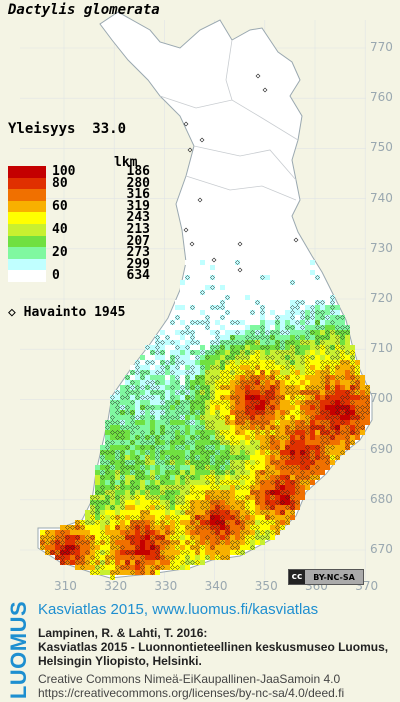  I want to click on license-badge: cc BY-NC-SA, so click(326, 577).